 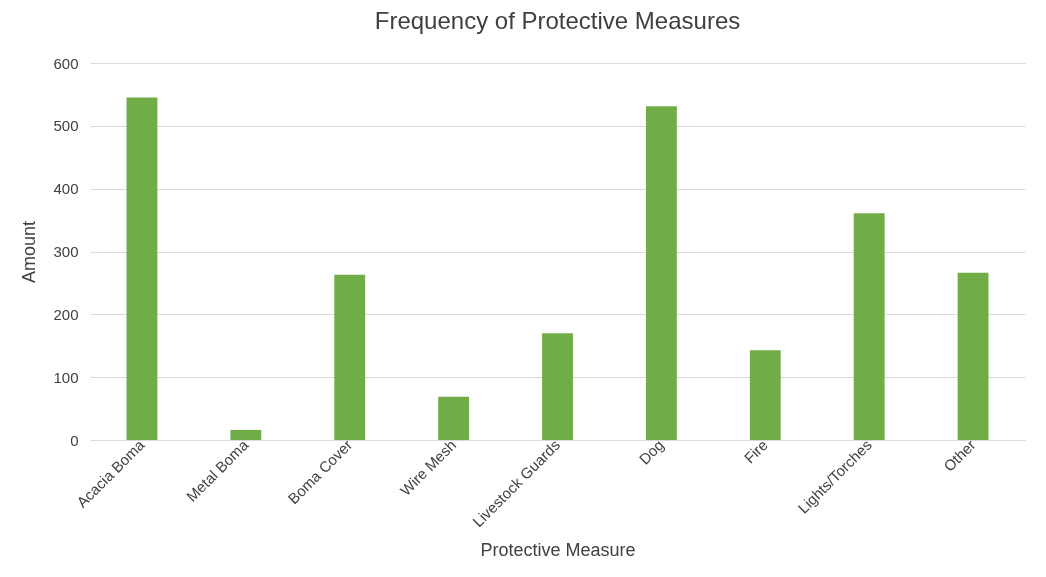 I want to click on y-tick-label: 600, so click(x=66, y=63).